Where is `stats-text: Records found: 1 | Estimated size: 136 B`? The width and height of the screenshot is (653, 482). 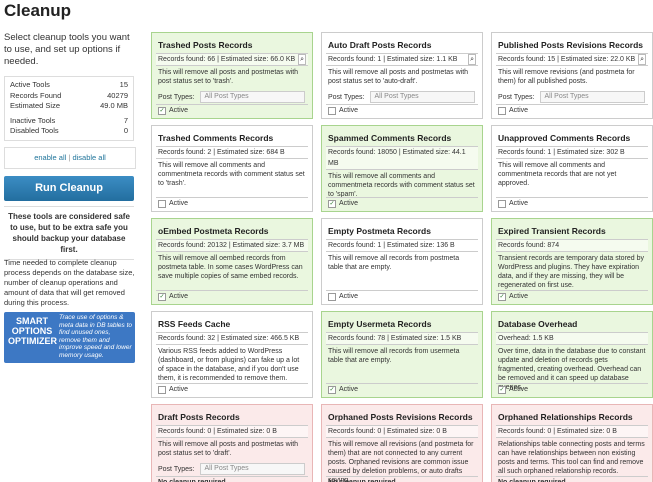 stats-text: Records found: 1 | Estimated size: 136 B is located at coordinates (391, 245).